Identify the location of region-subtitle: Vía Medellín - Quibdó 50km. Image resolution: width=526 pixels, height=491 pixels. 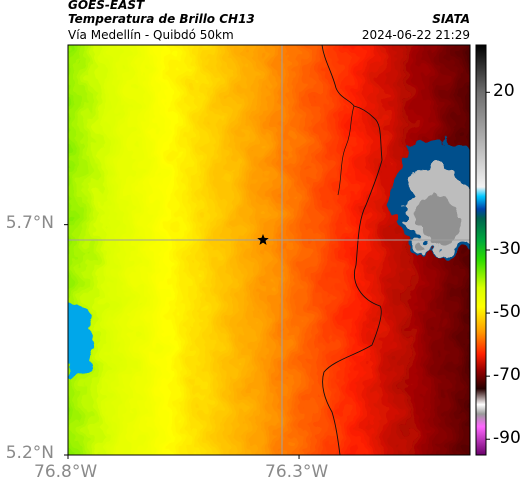
(151, 35).